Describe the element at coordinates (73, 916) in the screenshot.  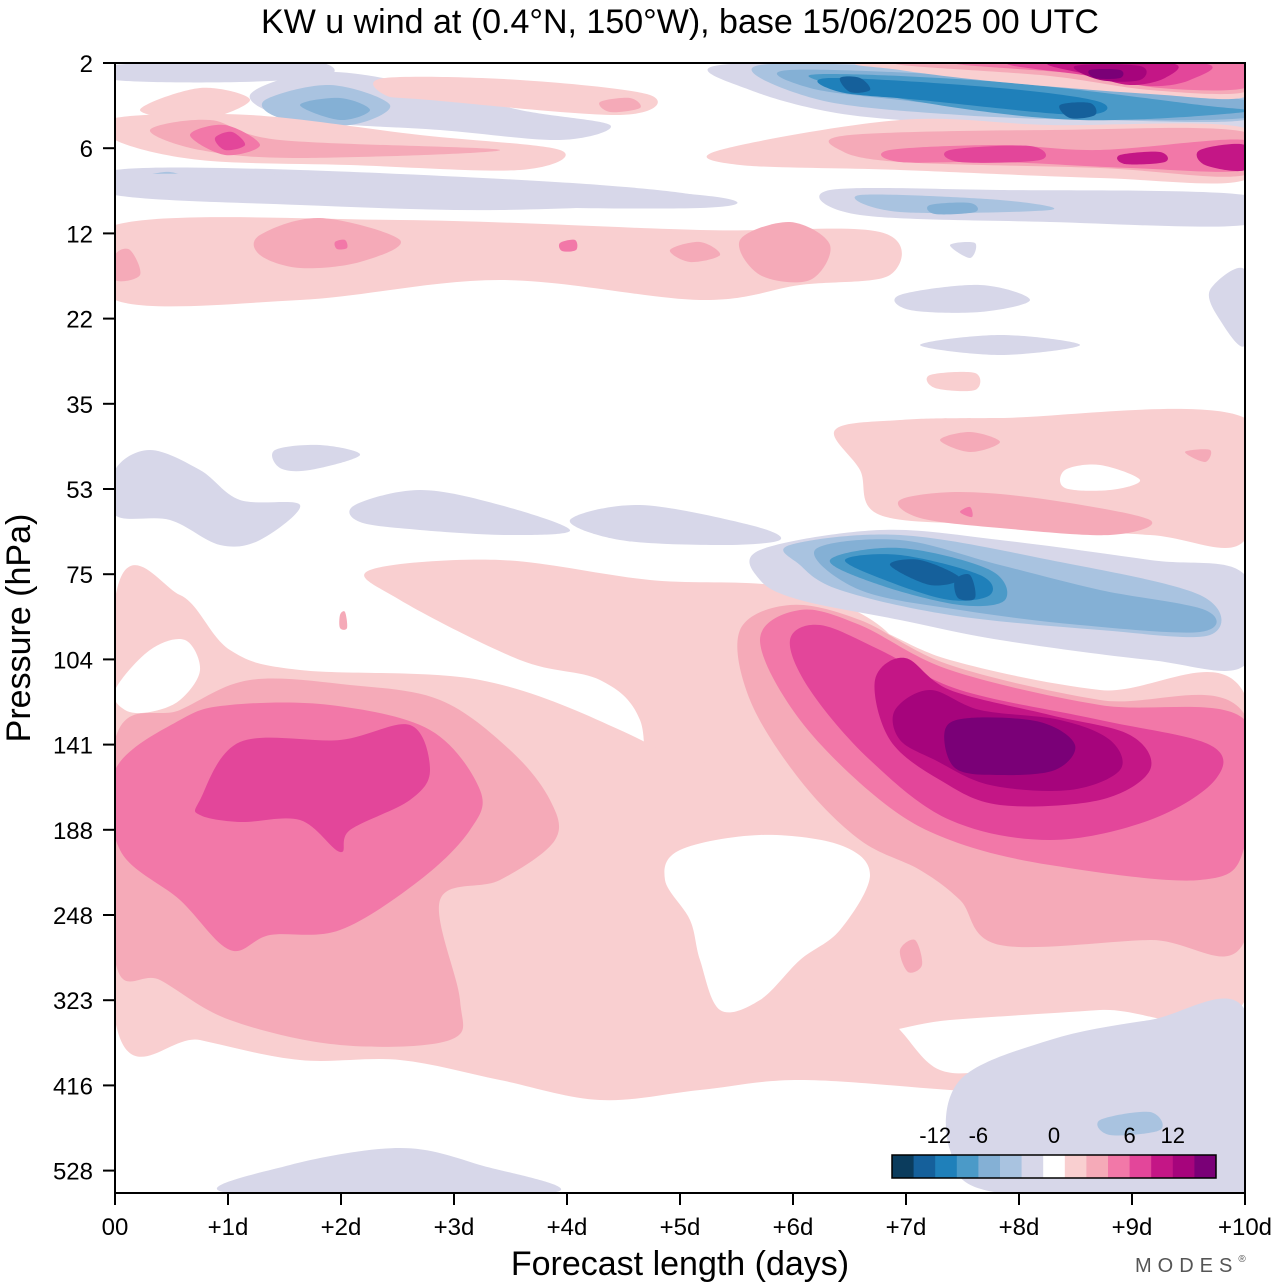
I see `y-tick-label: 248` at that location.